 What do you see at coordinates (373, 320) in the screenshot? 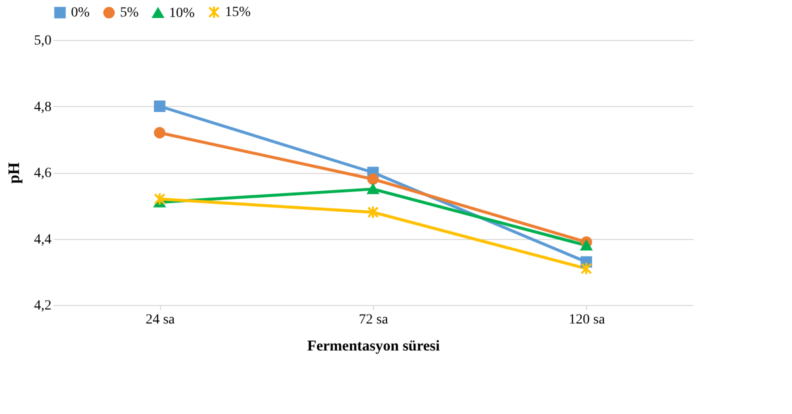
I see `x-tick-label: 72 sa` at bounding box center [373, 320].